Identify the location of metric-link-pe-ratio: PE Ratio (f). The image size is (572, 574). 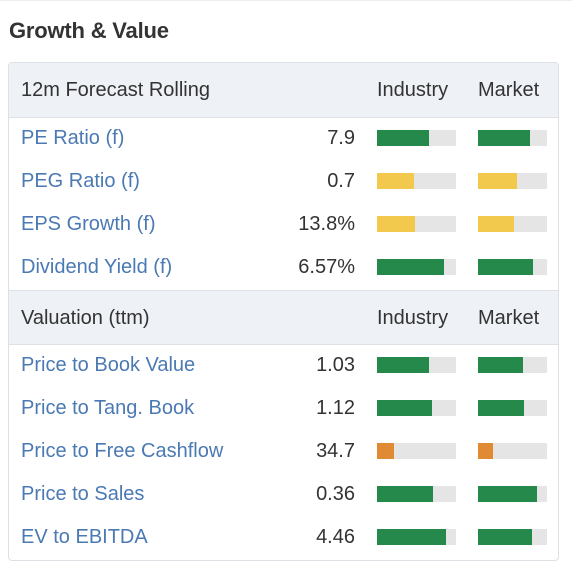
(73, 138).